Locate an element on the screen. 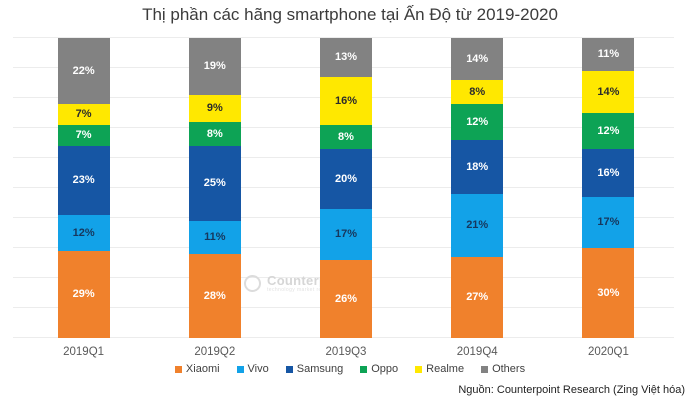 The width and height of the screenshot is (700, 402). x-axis-label-2019Q4: 2019Q4 is located at coordinates (477, 352).